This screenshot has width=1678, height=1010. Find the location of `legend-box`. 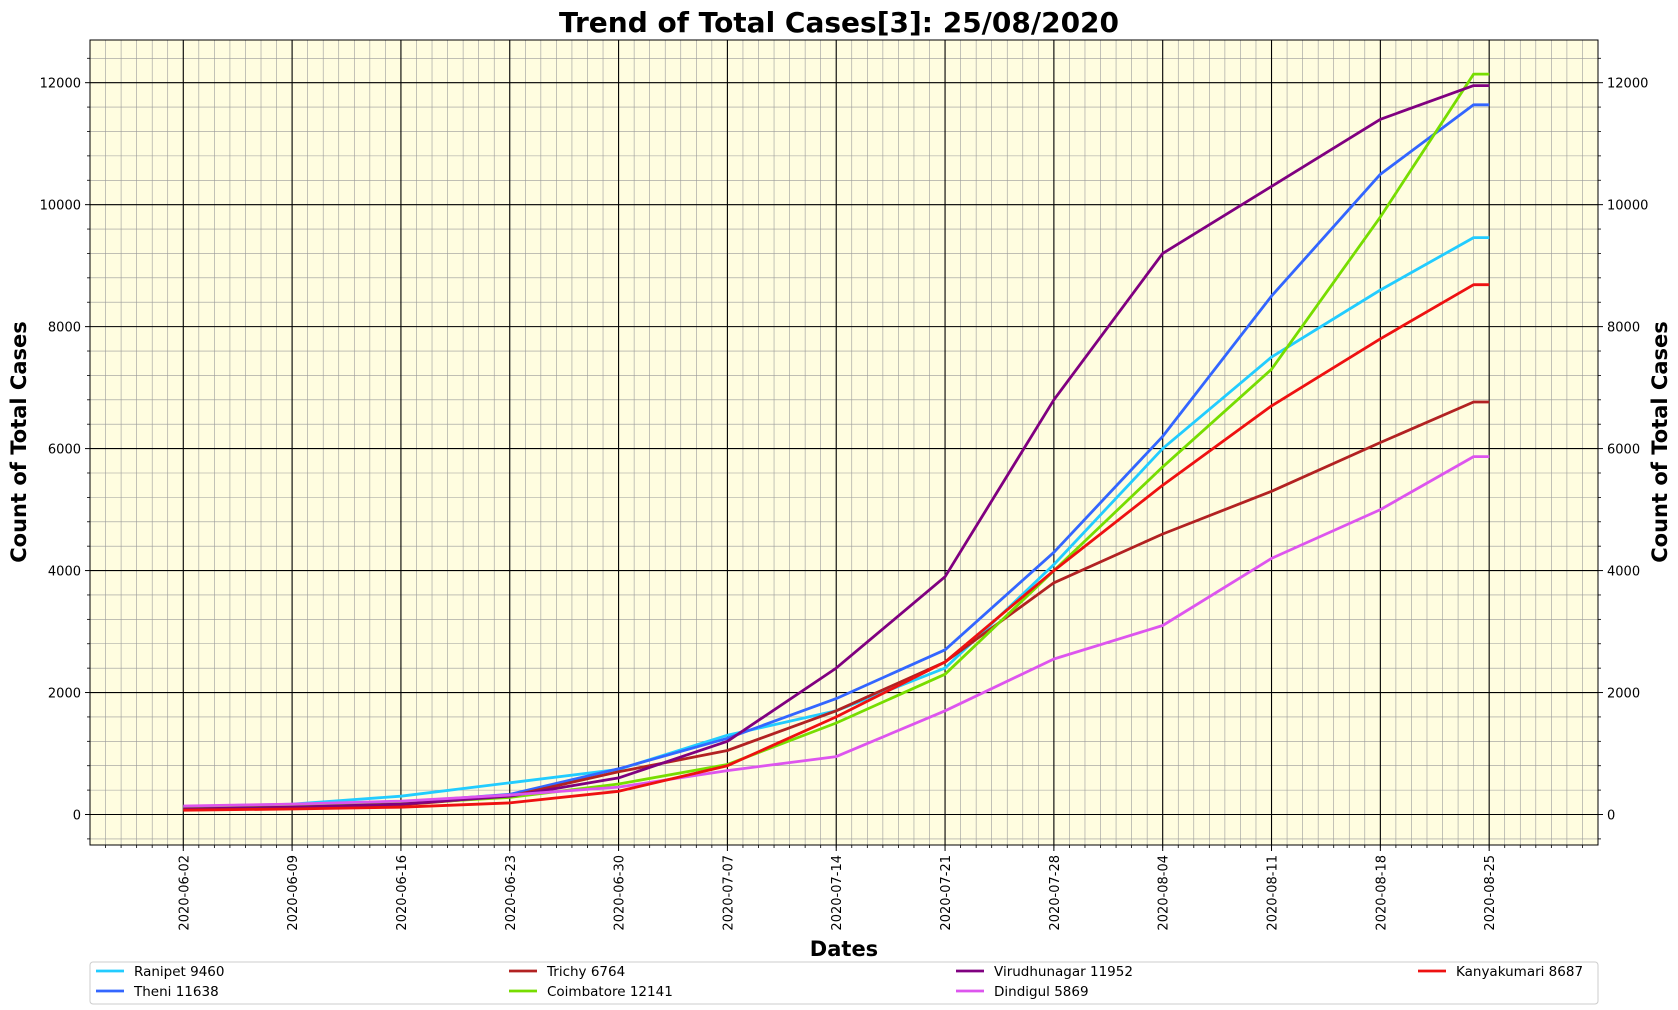

legend-box is located at coordinates (844, 983).